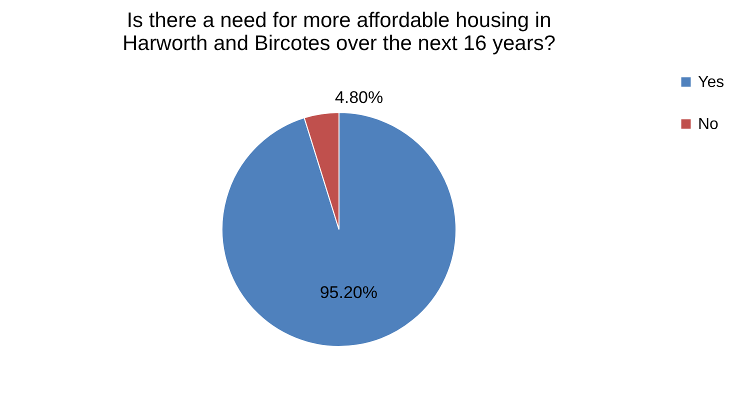  Describe the element at coordinates (359, 98) in the screenshot. I see `data-label: 4.80%` at that location.